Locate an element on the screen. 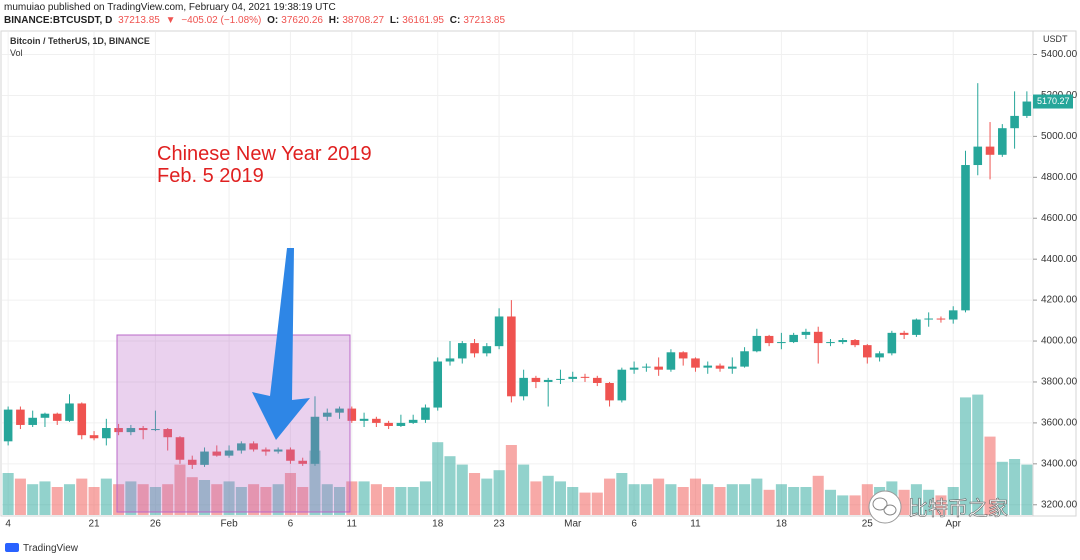 The image size is (1080, 560). y-tick-label: 3400.00 is located at coordinates (1059, 463).